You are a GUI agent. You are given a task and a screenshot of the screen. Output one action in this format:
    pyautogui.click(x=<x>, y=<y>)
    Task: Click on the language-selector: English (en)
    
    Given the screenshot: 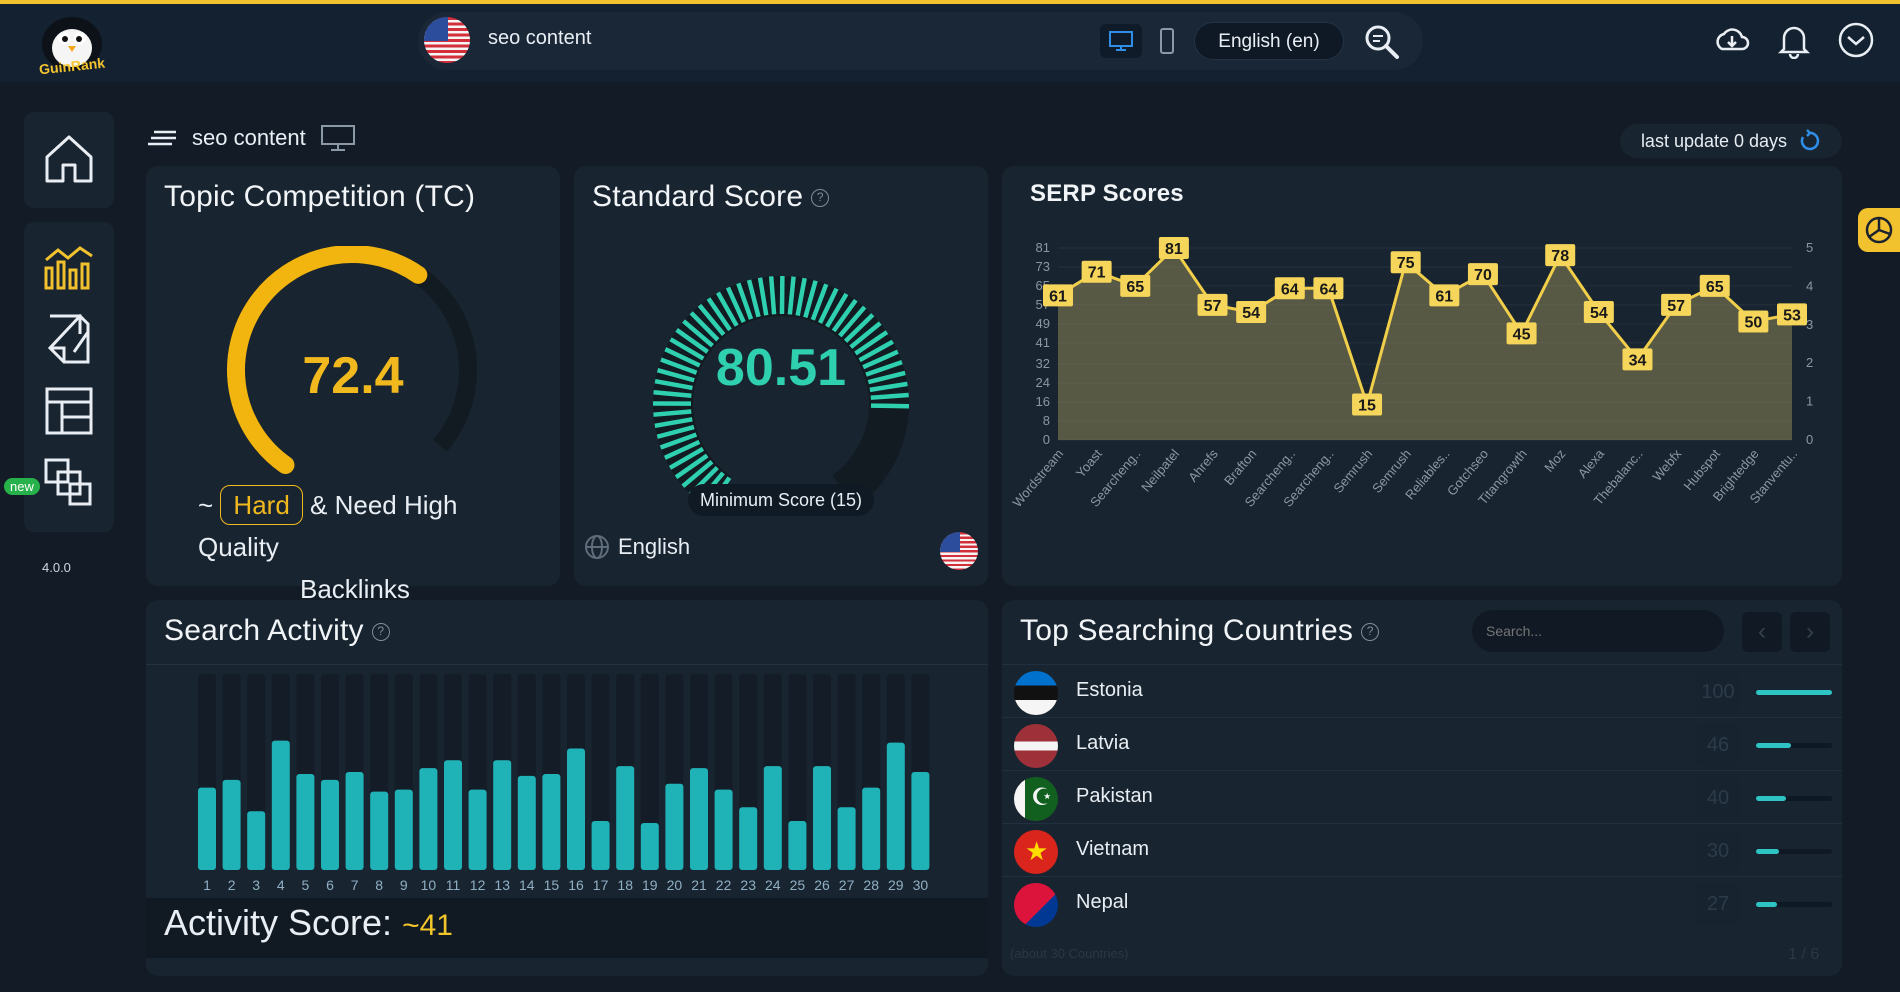 What is the action you would take?
    pyautogui.click(x=1269, y=41)
    